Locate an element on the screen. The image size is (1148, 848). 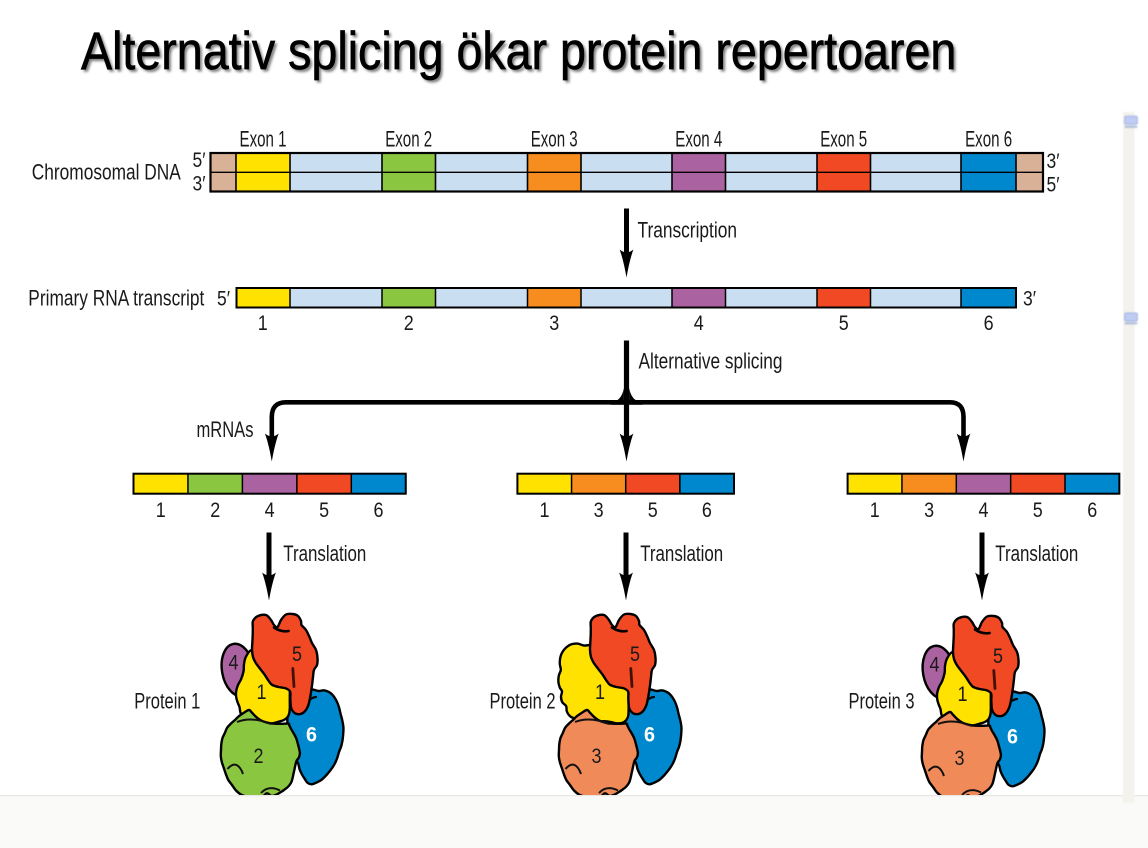
svg-text: Exon 1 is located at coordinates (263, 138).